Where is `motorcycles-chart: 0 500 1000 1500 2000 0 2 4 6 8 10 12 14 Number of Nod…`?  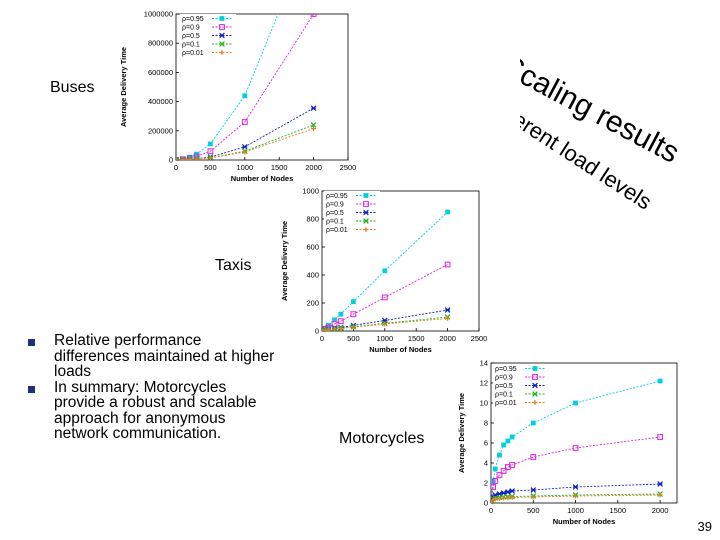
motorcycles-chart: 0 500 1000 1500 2000 0 2 4 6 8 10 12 14 Number of Nod… is located at coordinates (567, 442).